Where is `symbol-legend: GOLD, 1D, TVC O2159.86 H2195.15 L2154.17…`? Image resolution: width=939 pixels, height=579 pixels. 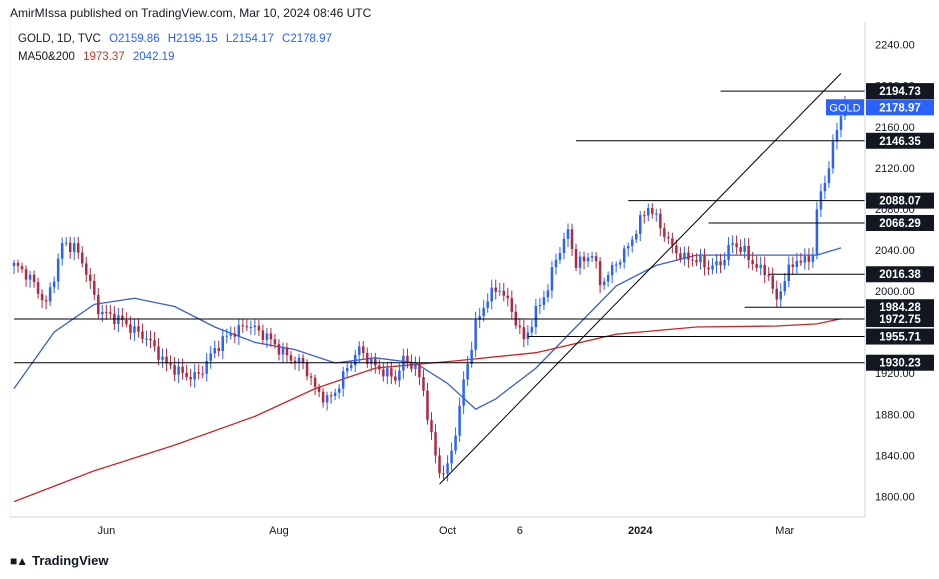
symbol-legend: GOLD, 1D, TVC O2159.86 H2195.15 L2154.17… is located at coordinates (177, 39).